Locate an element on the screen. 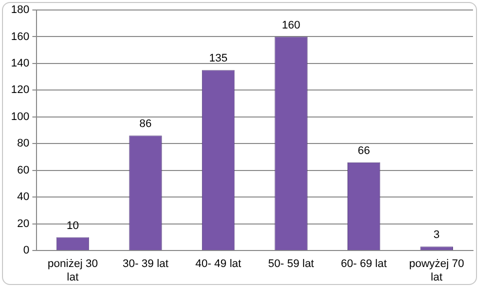  data-label: 135 is located at coordinates (218, 58).